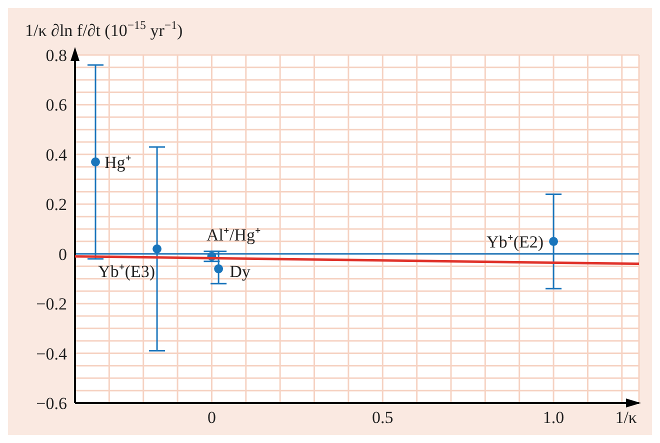  I want to click on y-tick-label: −0.4, so click(52, 354).